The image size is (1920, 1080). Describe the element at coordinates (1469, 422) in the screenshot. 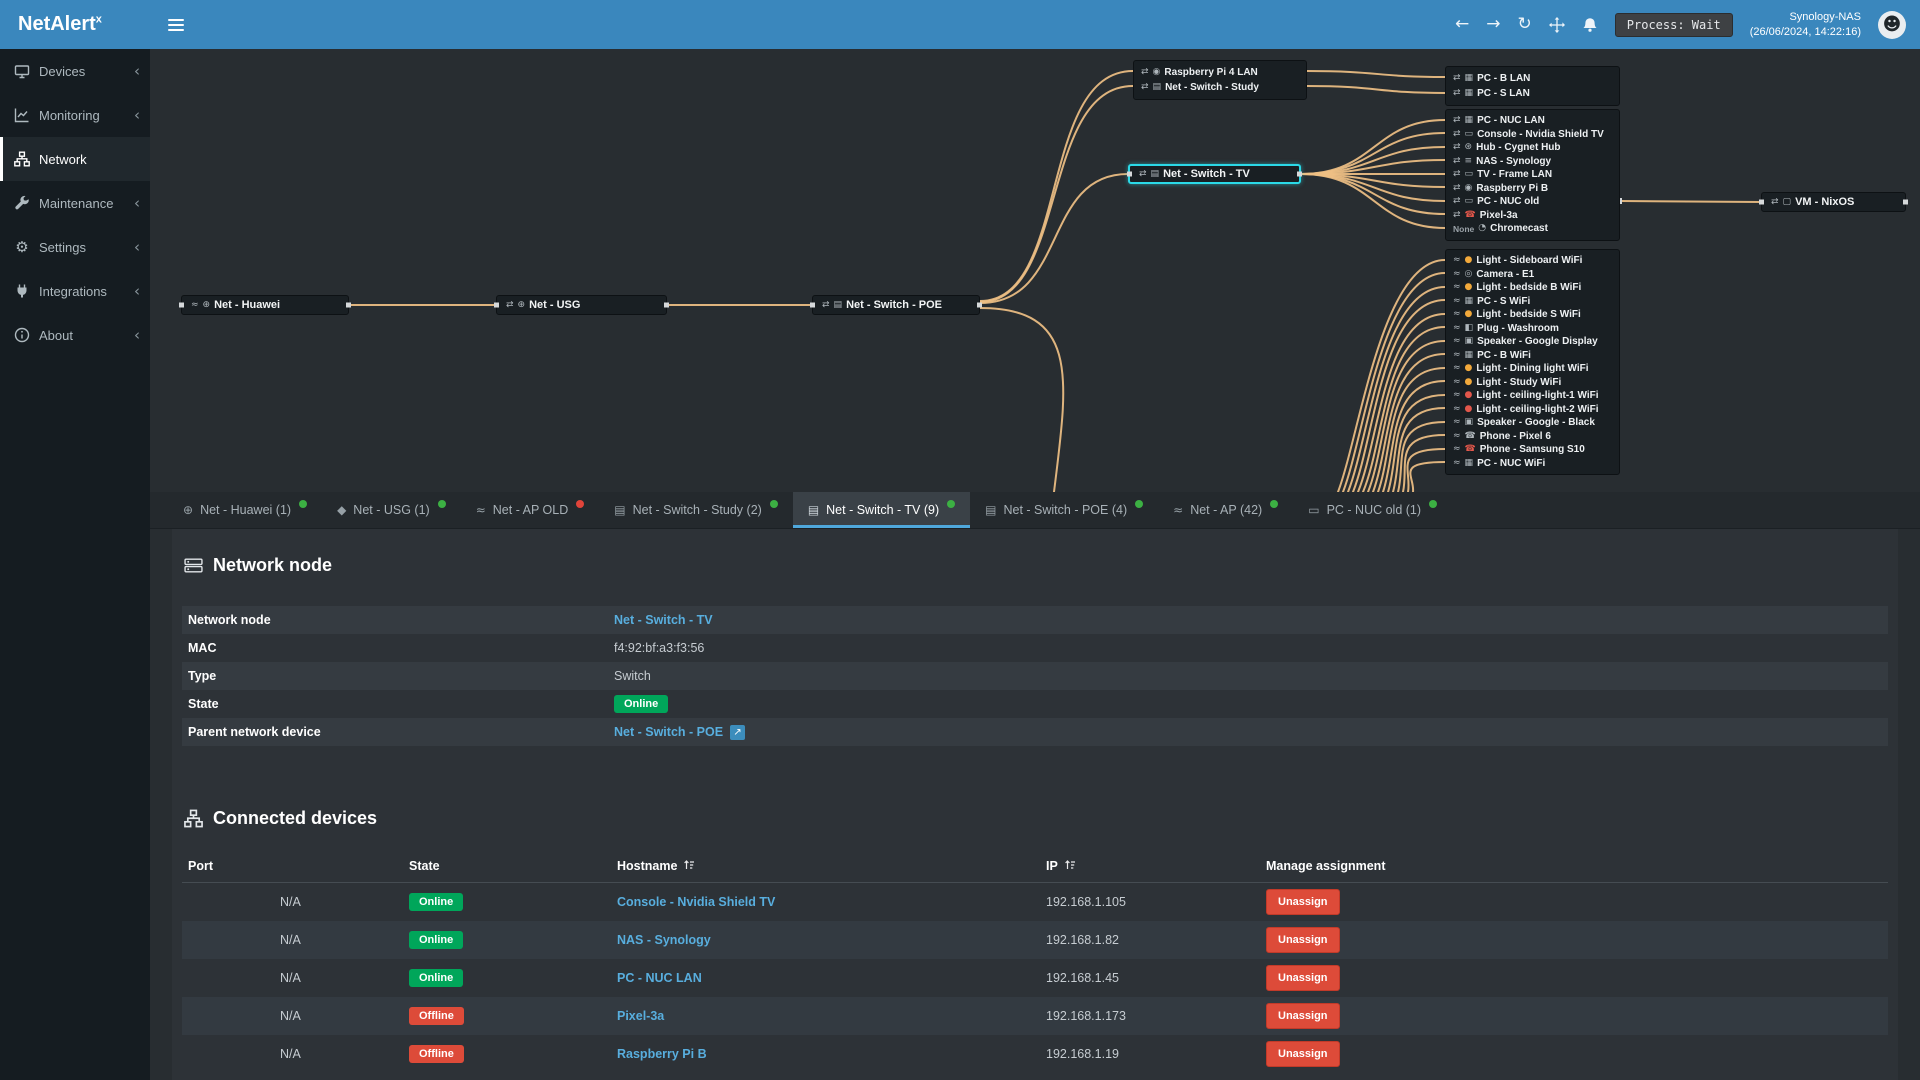

I see `speaker-icon: ▣` at that location.